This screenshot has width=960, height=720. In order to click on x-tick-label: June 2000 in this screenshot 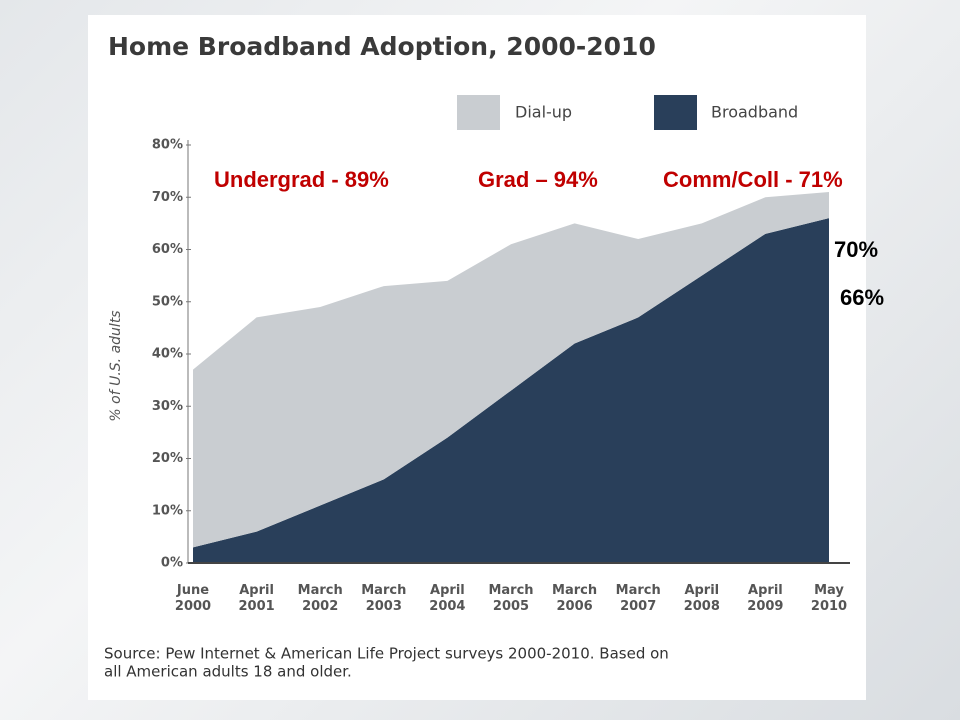, I will do `click(193, 598)`.